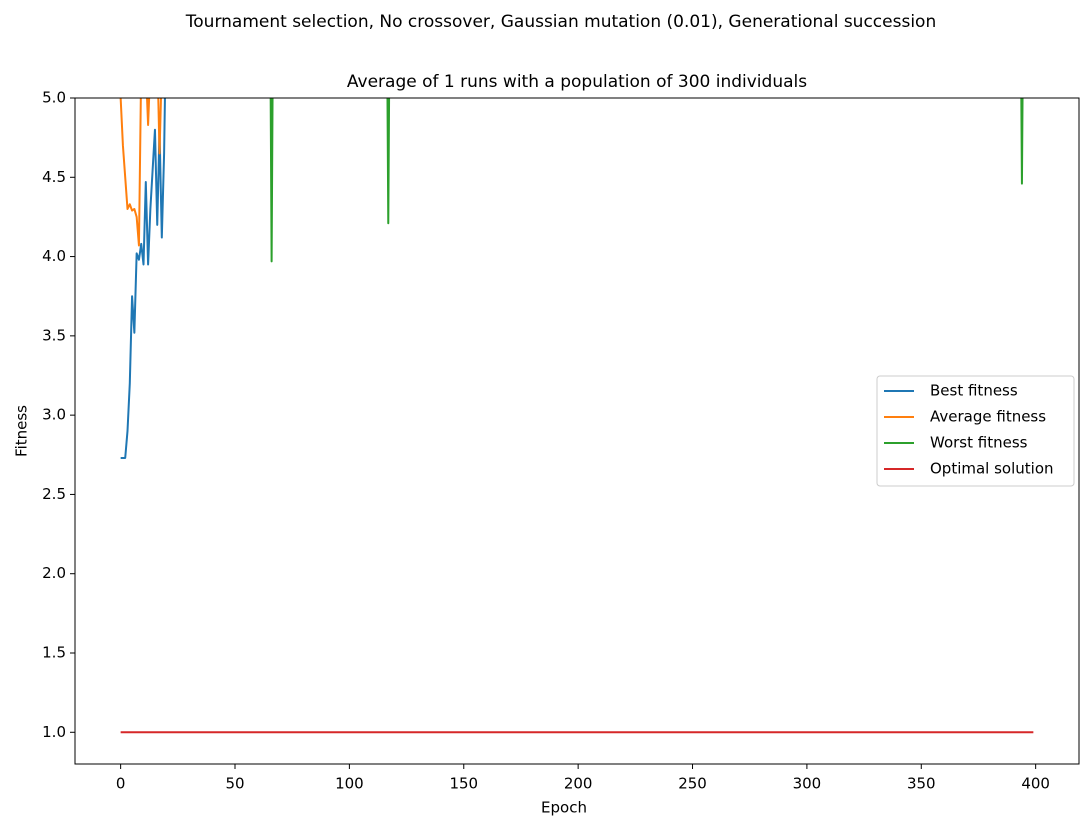 The height and width of the screenshot is (830, 1091). What do you see at coordinates (921, 784) in the screenshot?
I see `x-tick-label: 350` at bounding box center [921, 784].